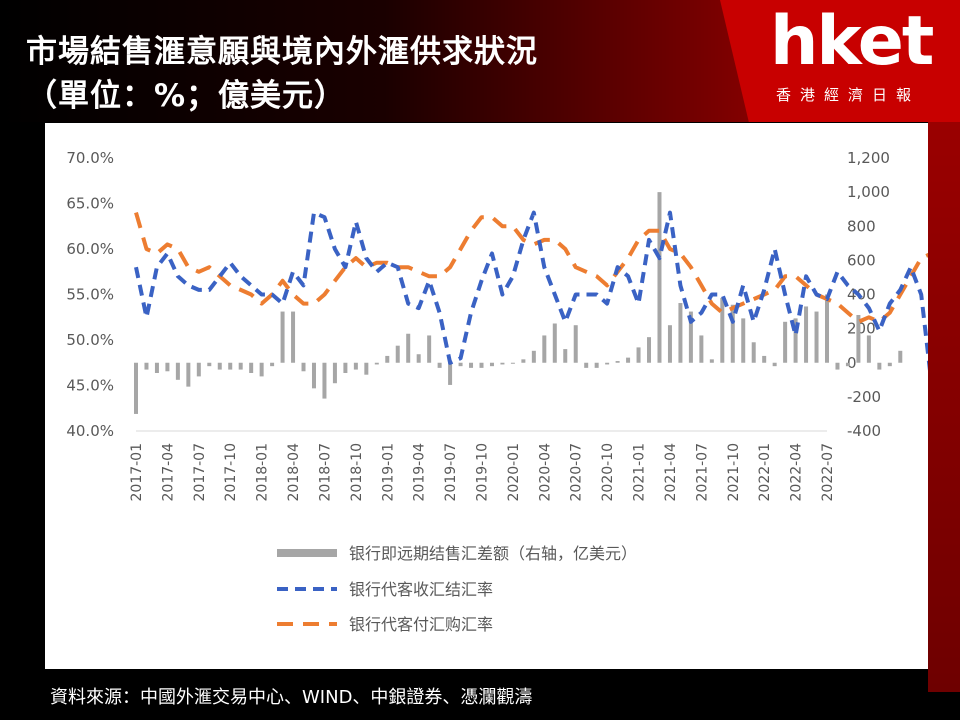 This screenshot has height=720, width=960. Describe the element at coordinates (90, 431) in the screenshot. I see `left-axis-tick-label: 40.0%` at that location.